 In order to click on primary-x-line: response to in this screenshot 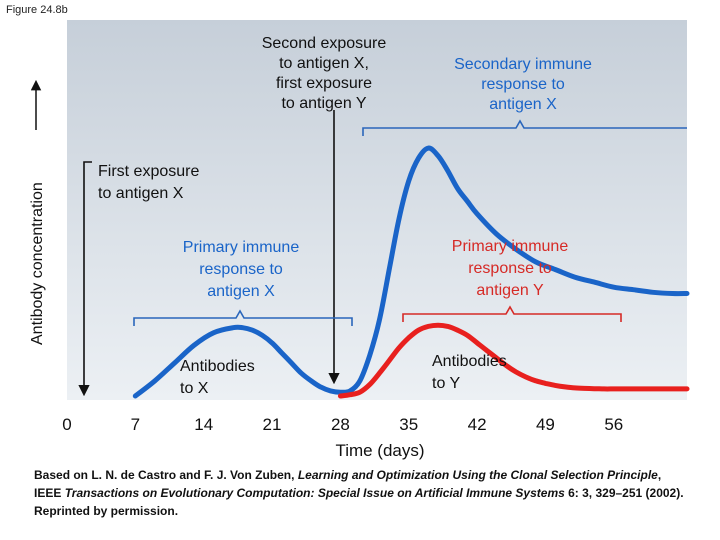, I will do `click(241, 269)`.